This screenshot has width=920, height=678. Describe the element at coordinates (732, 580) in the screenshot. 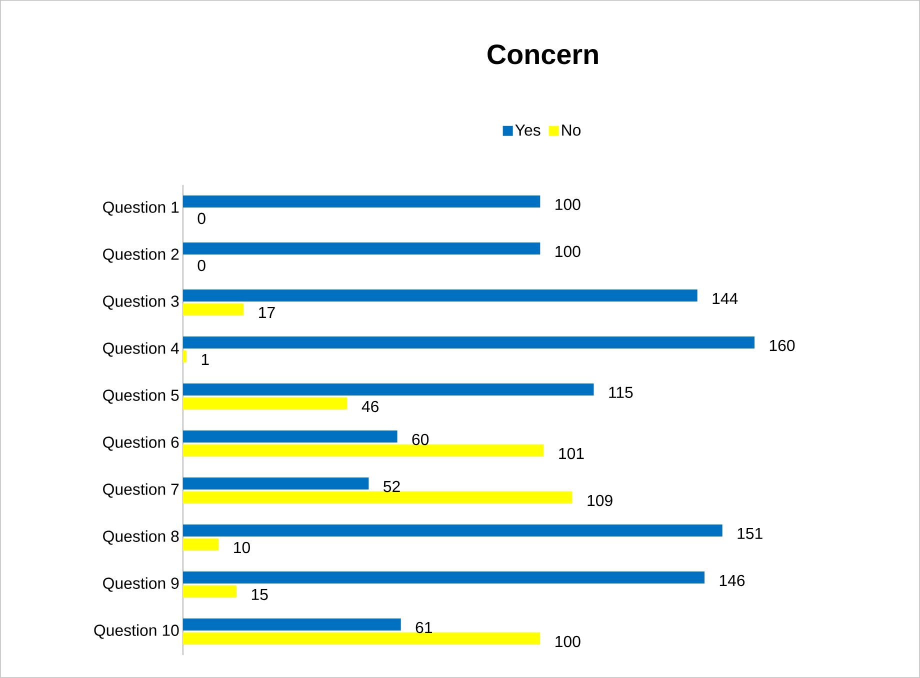

I see `data-label: 146` at that location.